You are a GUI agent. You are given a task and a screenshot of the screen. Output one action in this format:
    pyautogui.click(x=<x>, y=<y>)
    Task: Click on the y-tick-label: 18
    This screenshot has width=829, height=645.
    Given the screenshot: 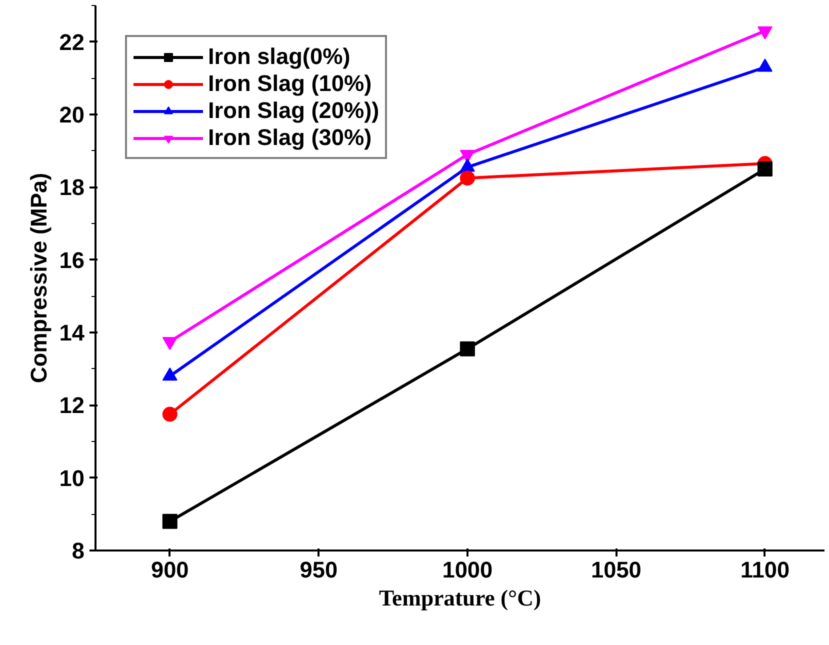 What is the action you would take?
    pyautogui.click(x=71, y=187)
    